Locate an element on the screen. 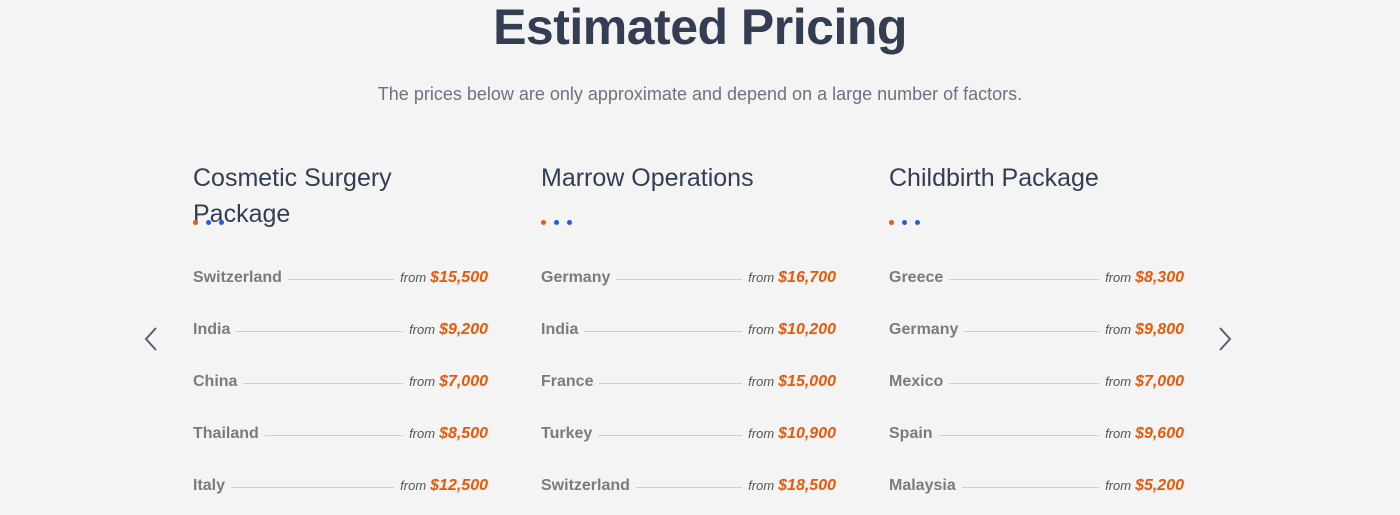 The height and width of the screenshot is (515, 1400). price: $16,700 is located at coordinates (807, 277).